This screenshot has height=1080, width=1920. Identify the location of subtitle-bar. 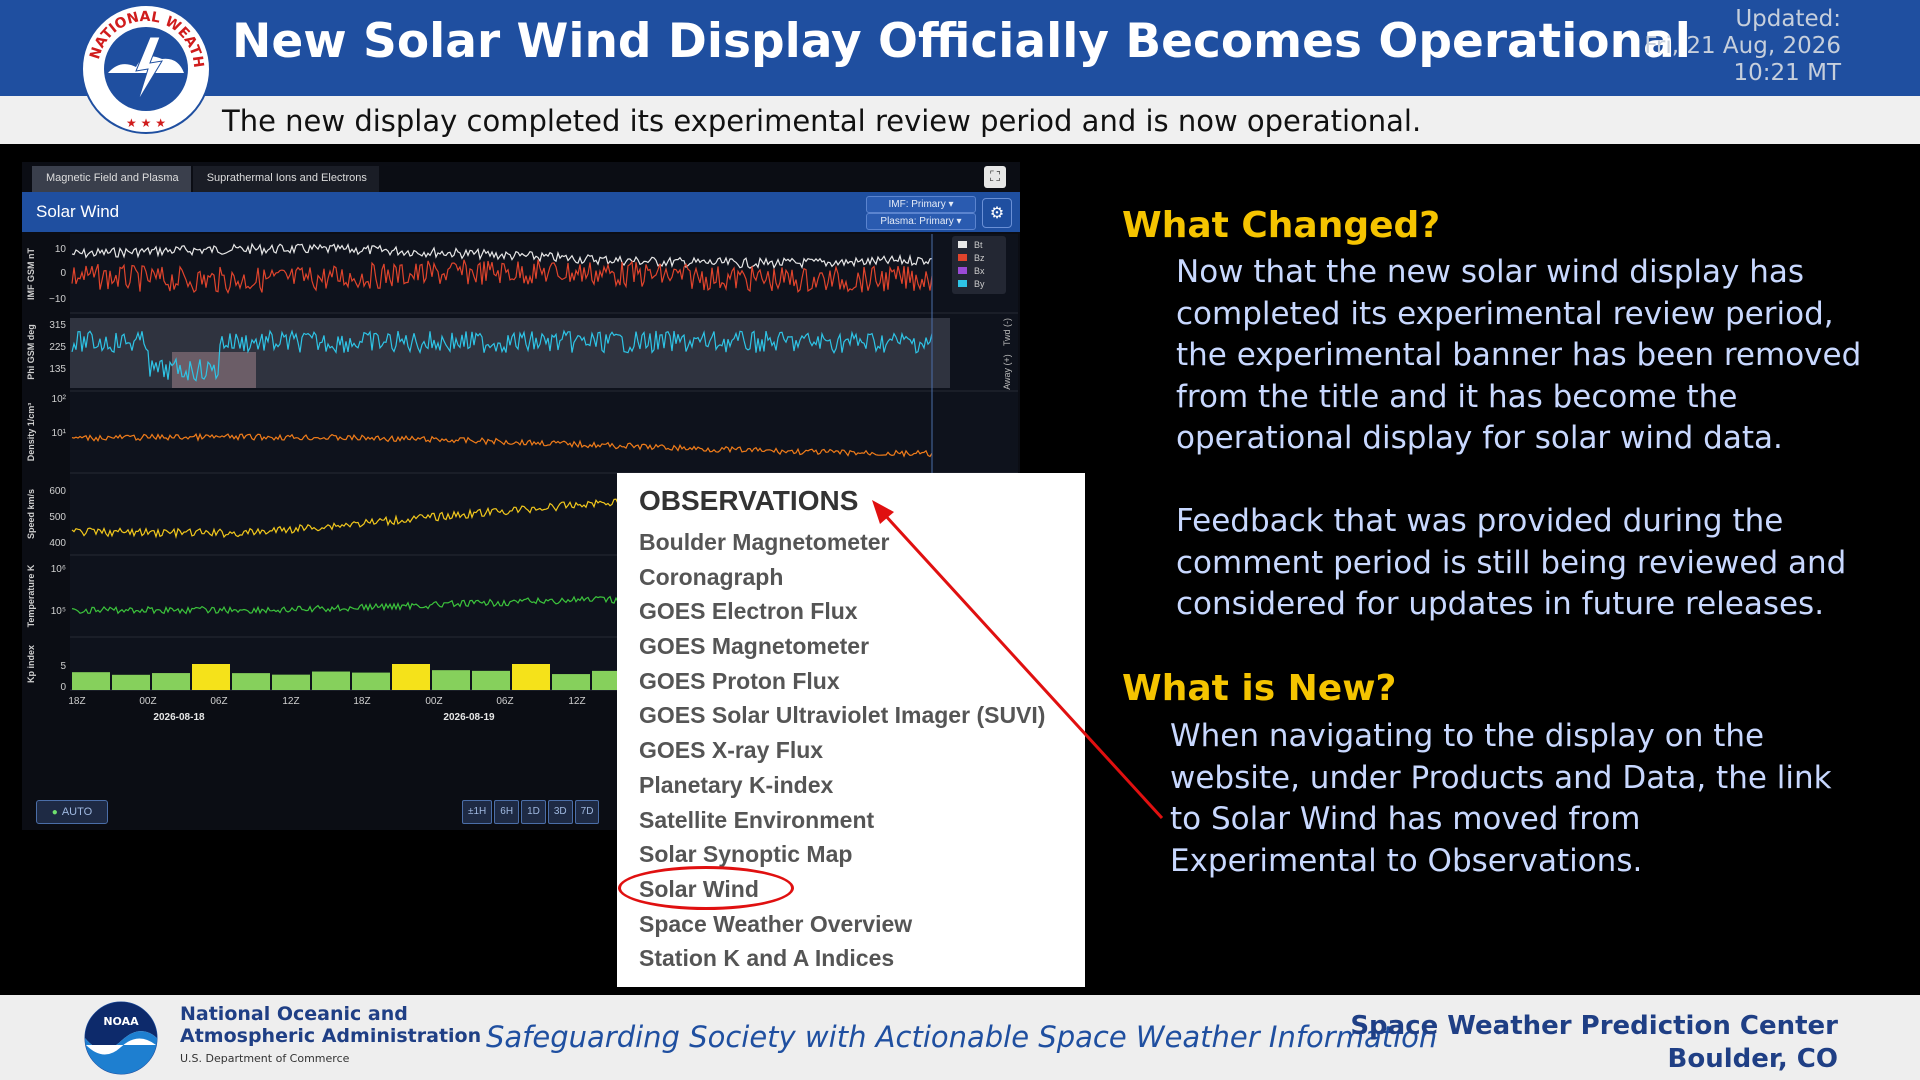
(960, 120).